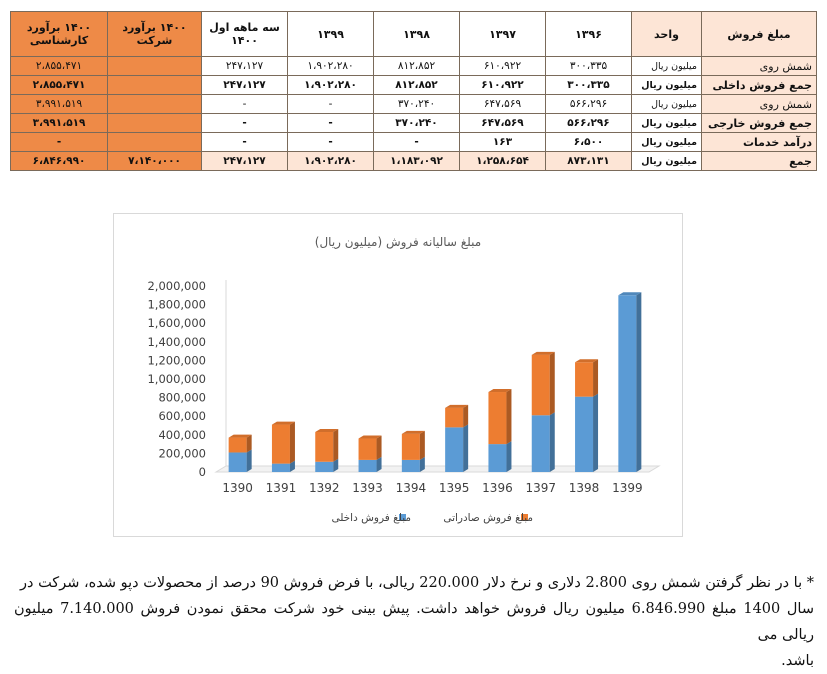  What do you see at coordinates (330, 34) in the screenshot?
I see `header-1399: ۱۳۹۹` at bounding box center [330, 34].